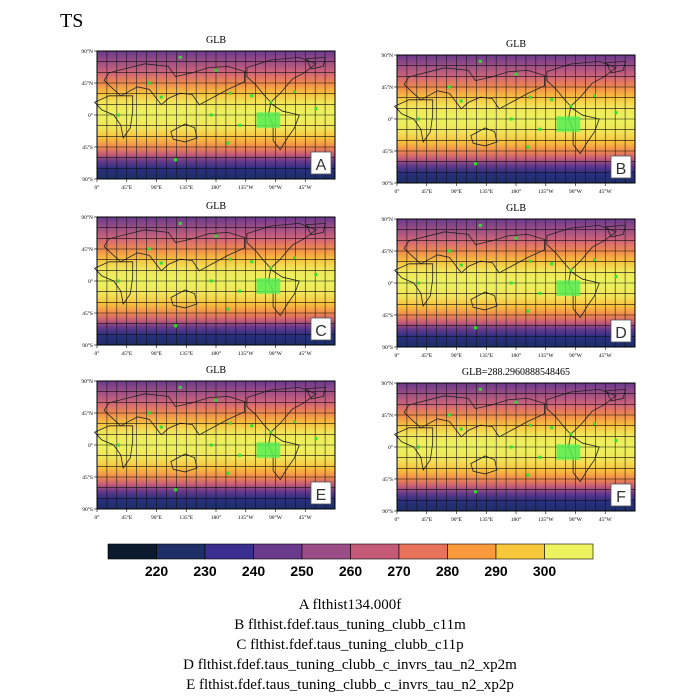 The height and width of the screenshot is (700, 700). Describe the element at coordinates (321, 329) in the screenshot. I see `panel-letter-box: C` at that location.